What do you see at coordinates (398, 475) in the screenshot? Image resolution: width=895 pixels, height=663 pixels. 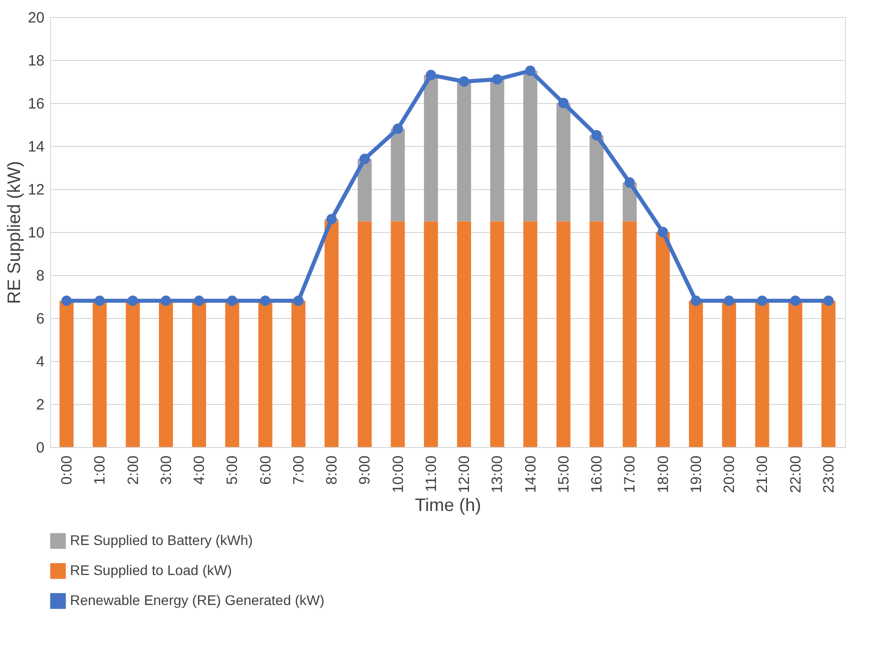 I see `x-tick-label: 10:00` at bounding box center [398, 475].